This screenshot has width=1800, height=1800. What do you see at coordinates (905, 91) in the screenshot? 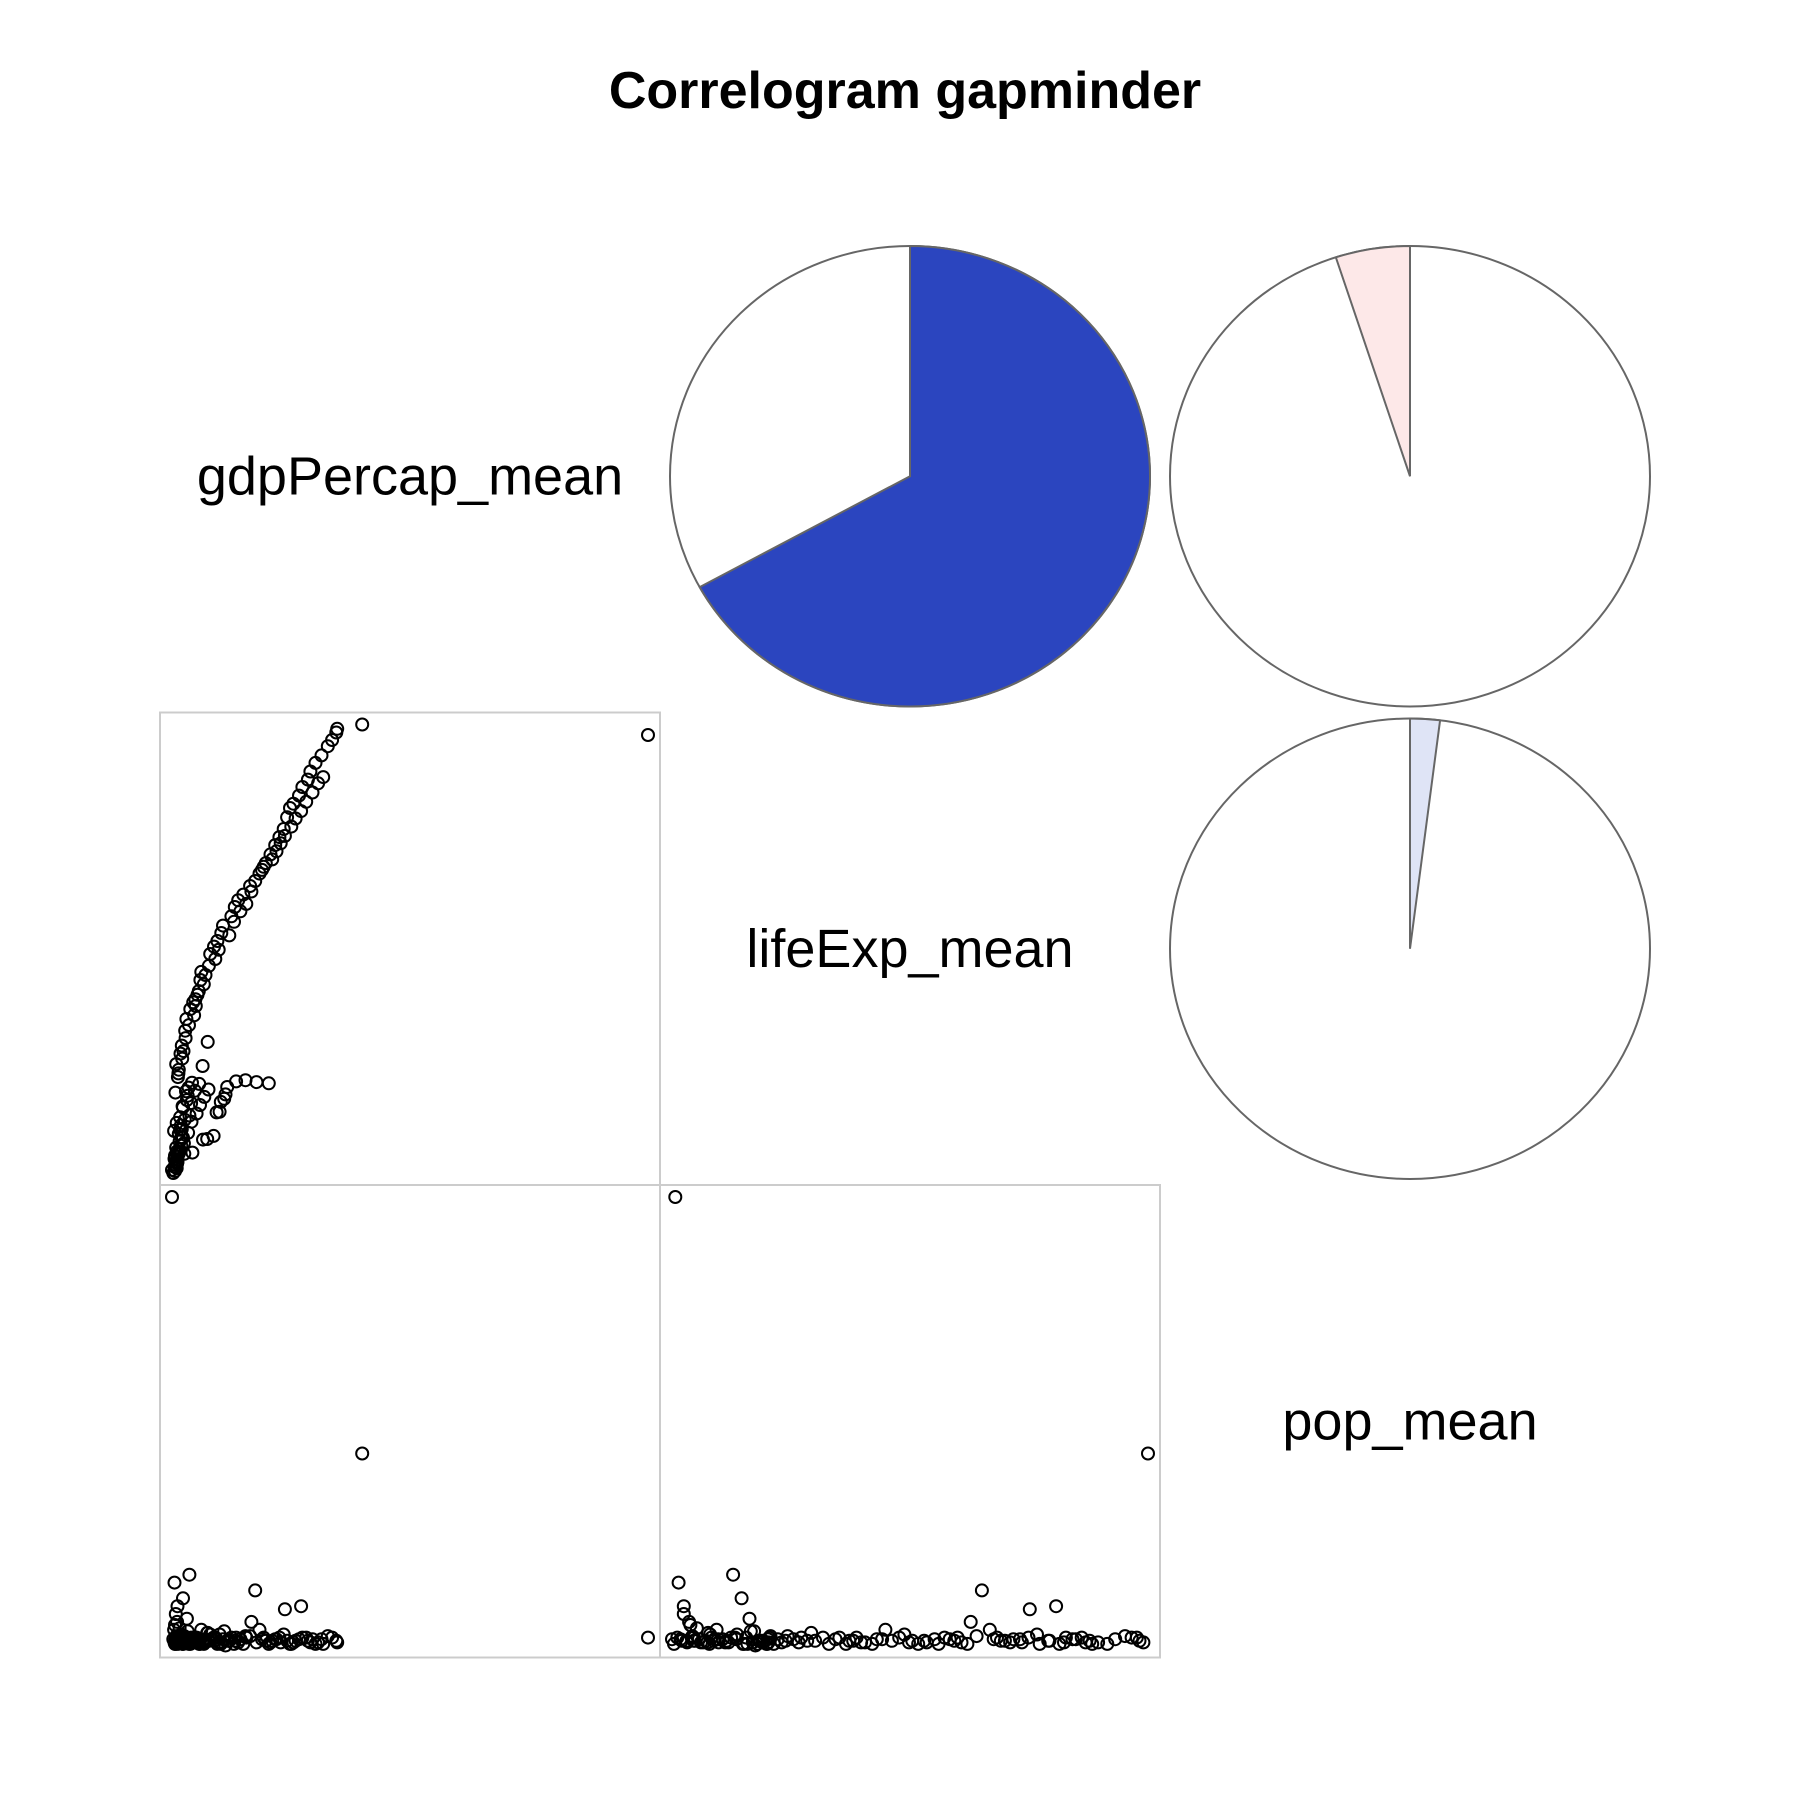
I see `chart-title: Correlogram gapminder` at bounding box center [905, 91].